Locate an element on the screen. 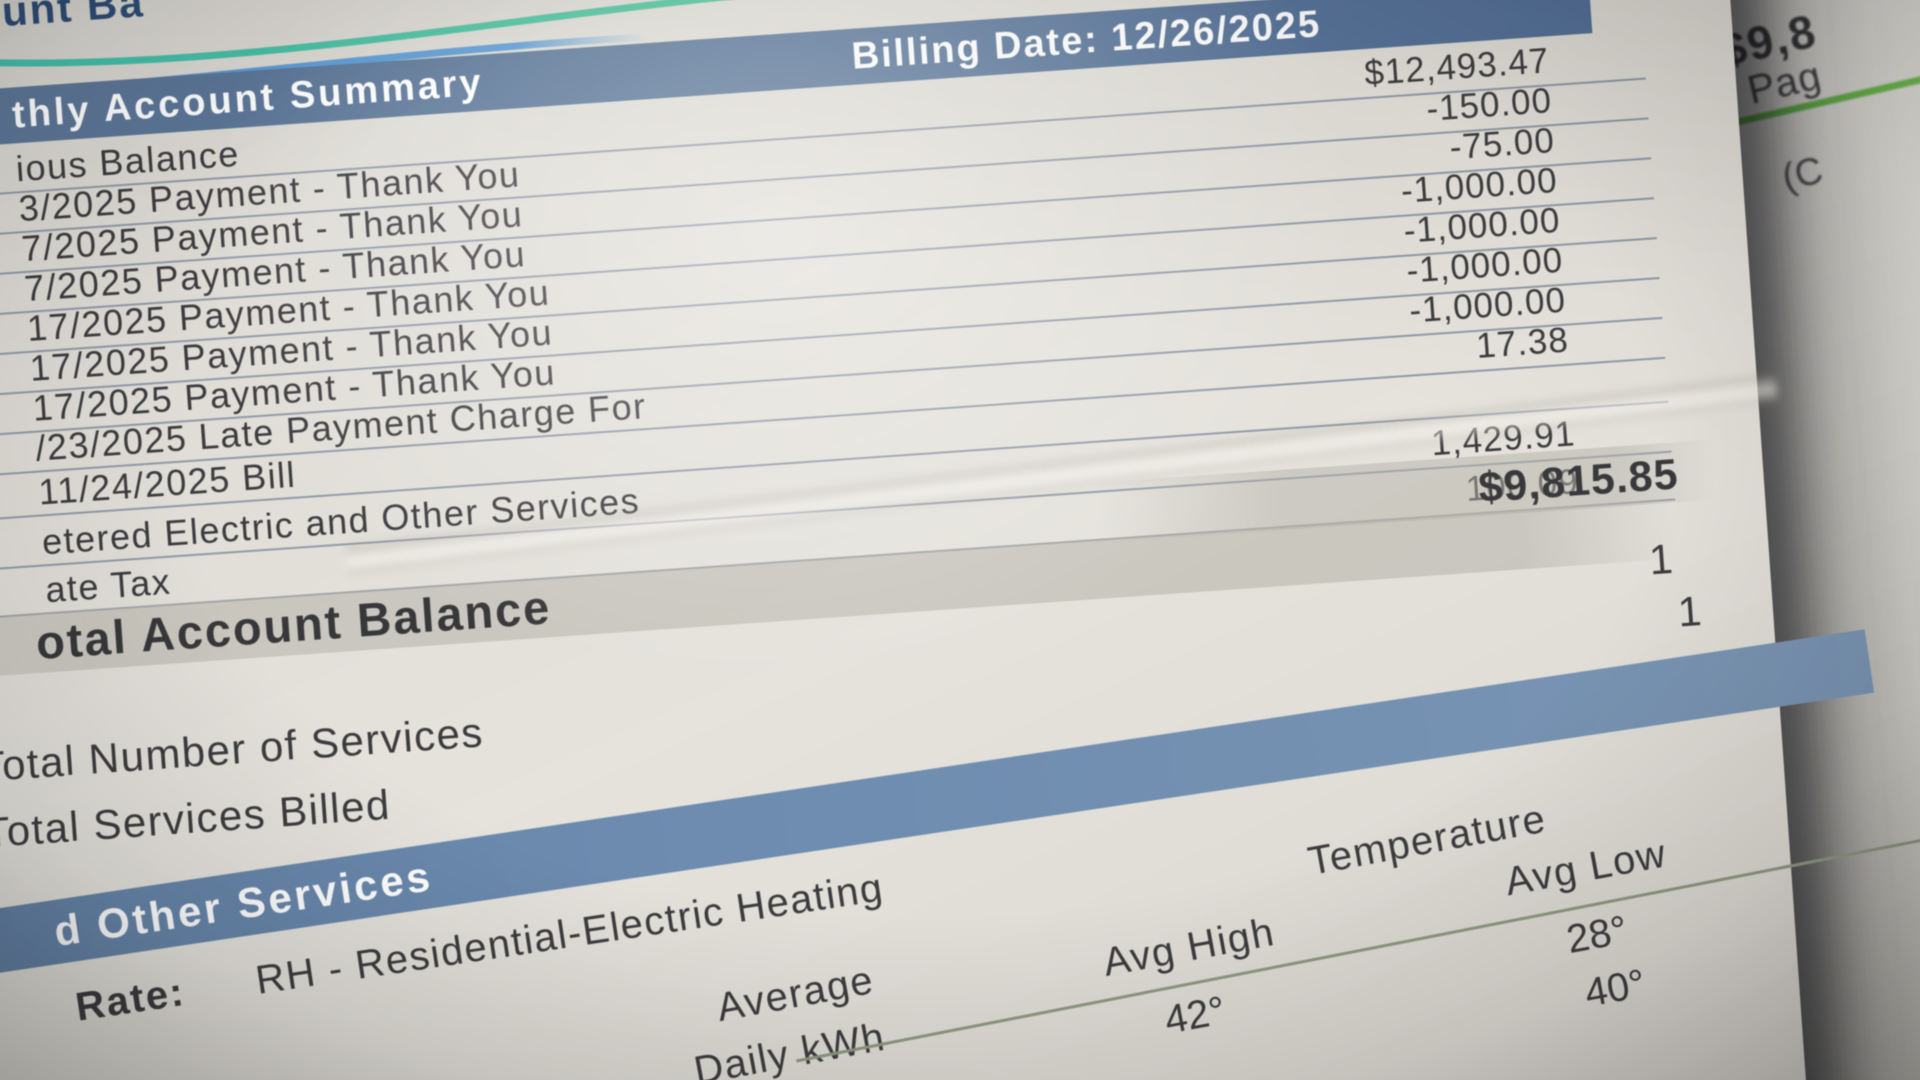 The image size is (1920, 1080). row-amount: 17.38 is located at coordinates (1522, 343).